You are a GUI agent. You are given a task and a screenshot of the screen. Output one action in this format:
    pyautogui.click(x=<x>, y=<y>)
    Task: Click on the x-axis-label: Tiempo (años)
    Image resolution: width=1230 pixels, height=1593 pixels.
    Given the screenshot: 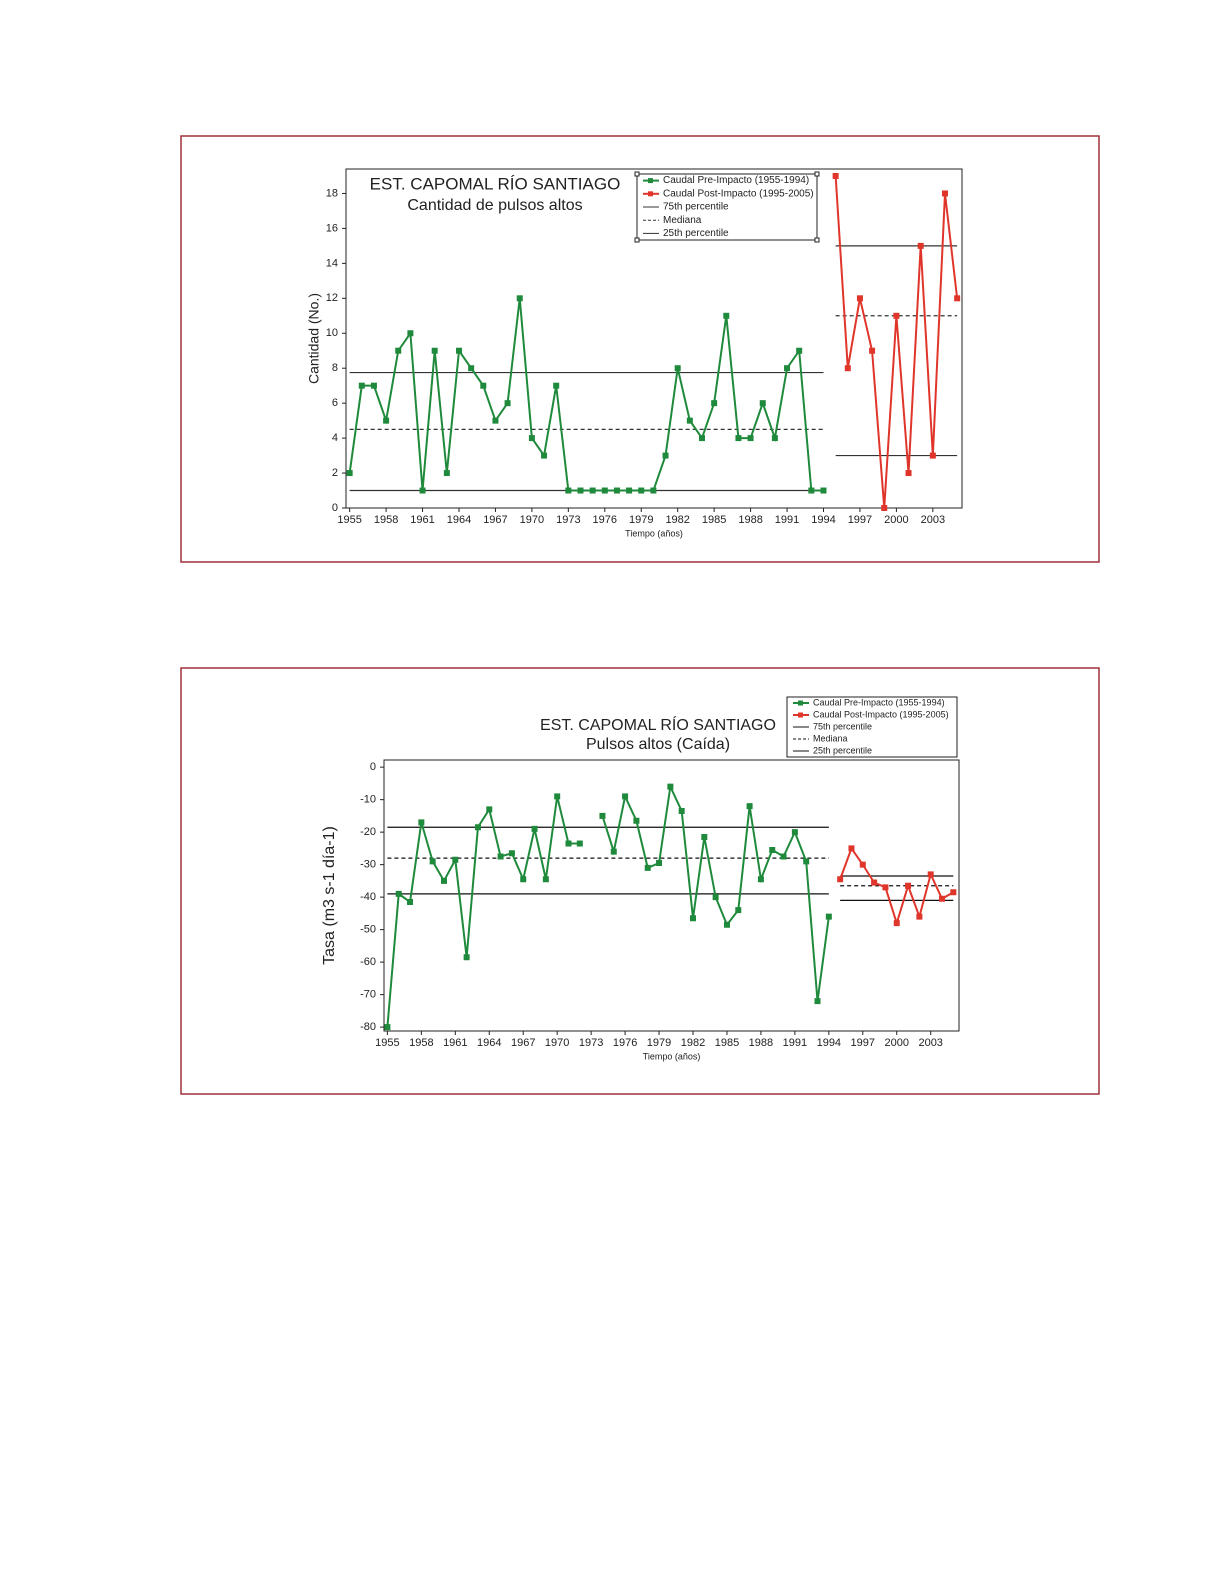 What is the action you would take?
    pyautogui.click(x=654, y=533)
    